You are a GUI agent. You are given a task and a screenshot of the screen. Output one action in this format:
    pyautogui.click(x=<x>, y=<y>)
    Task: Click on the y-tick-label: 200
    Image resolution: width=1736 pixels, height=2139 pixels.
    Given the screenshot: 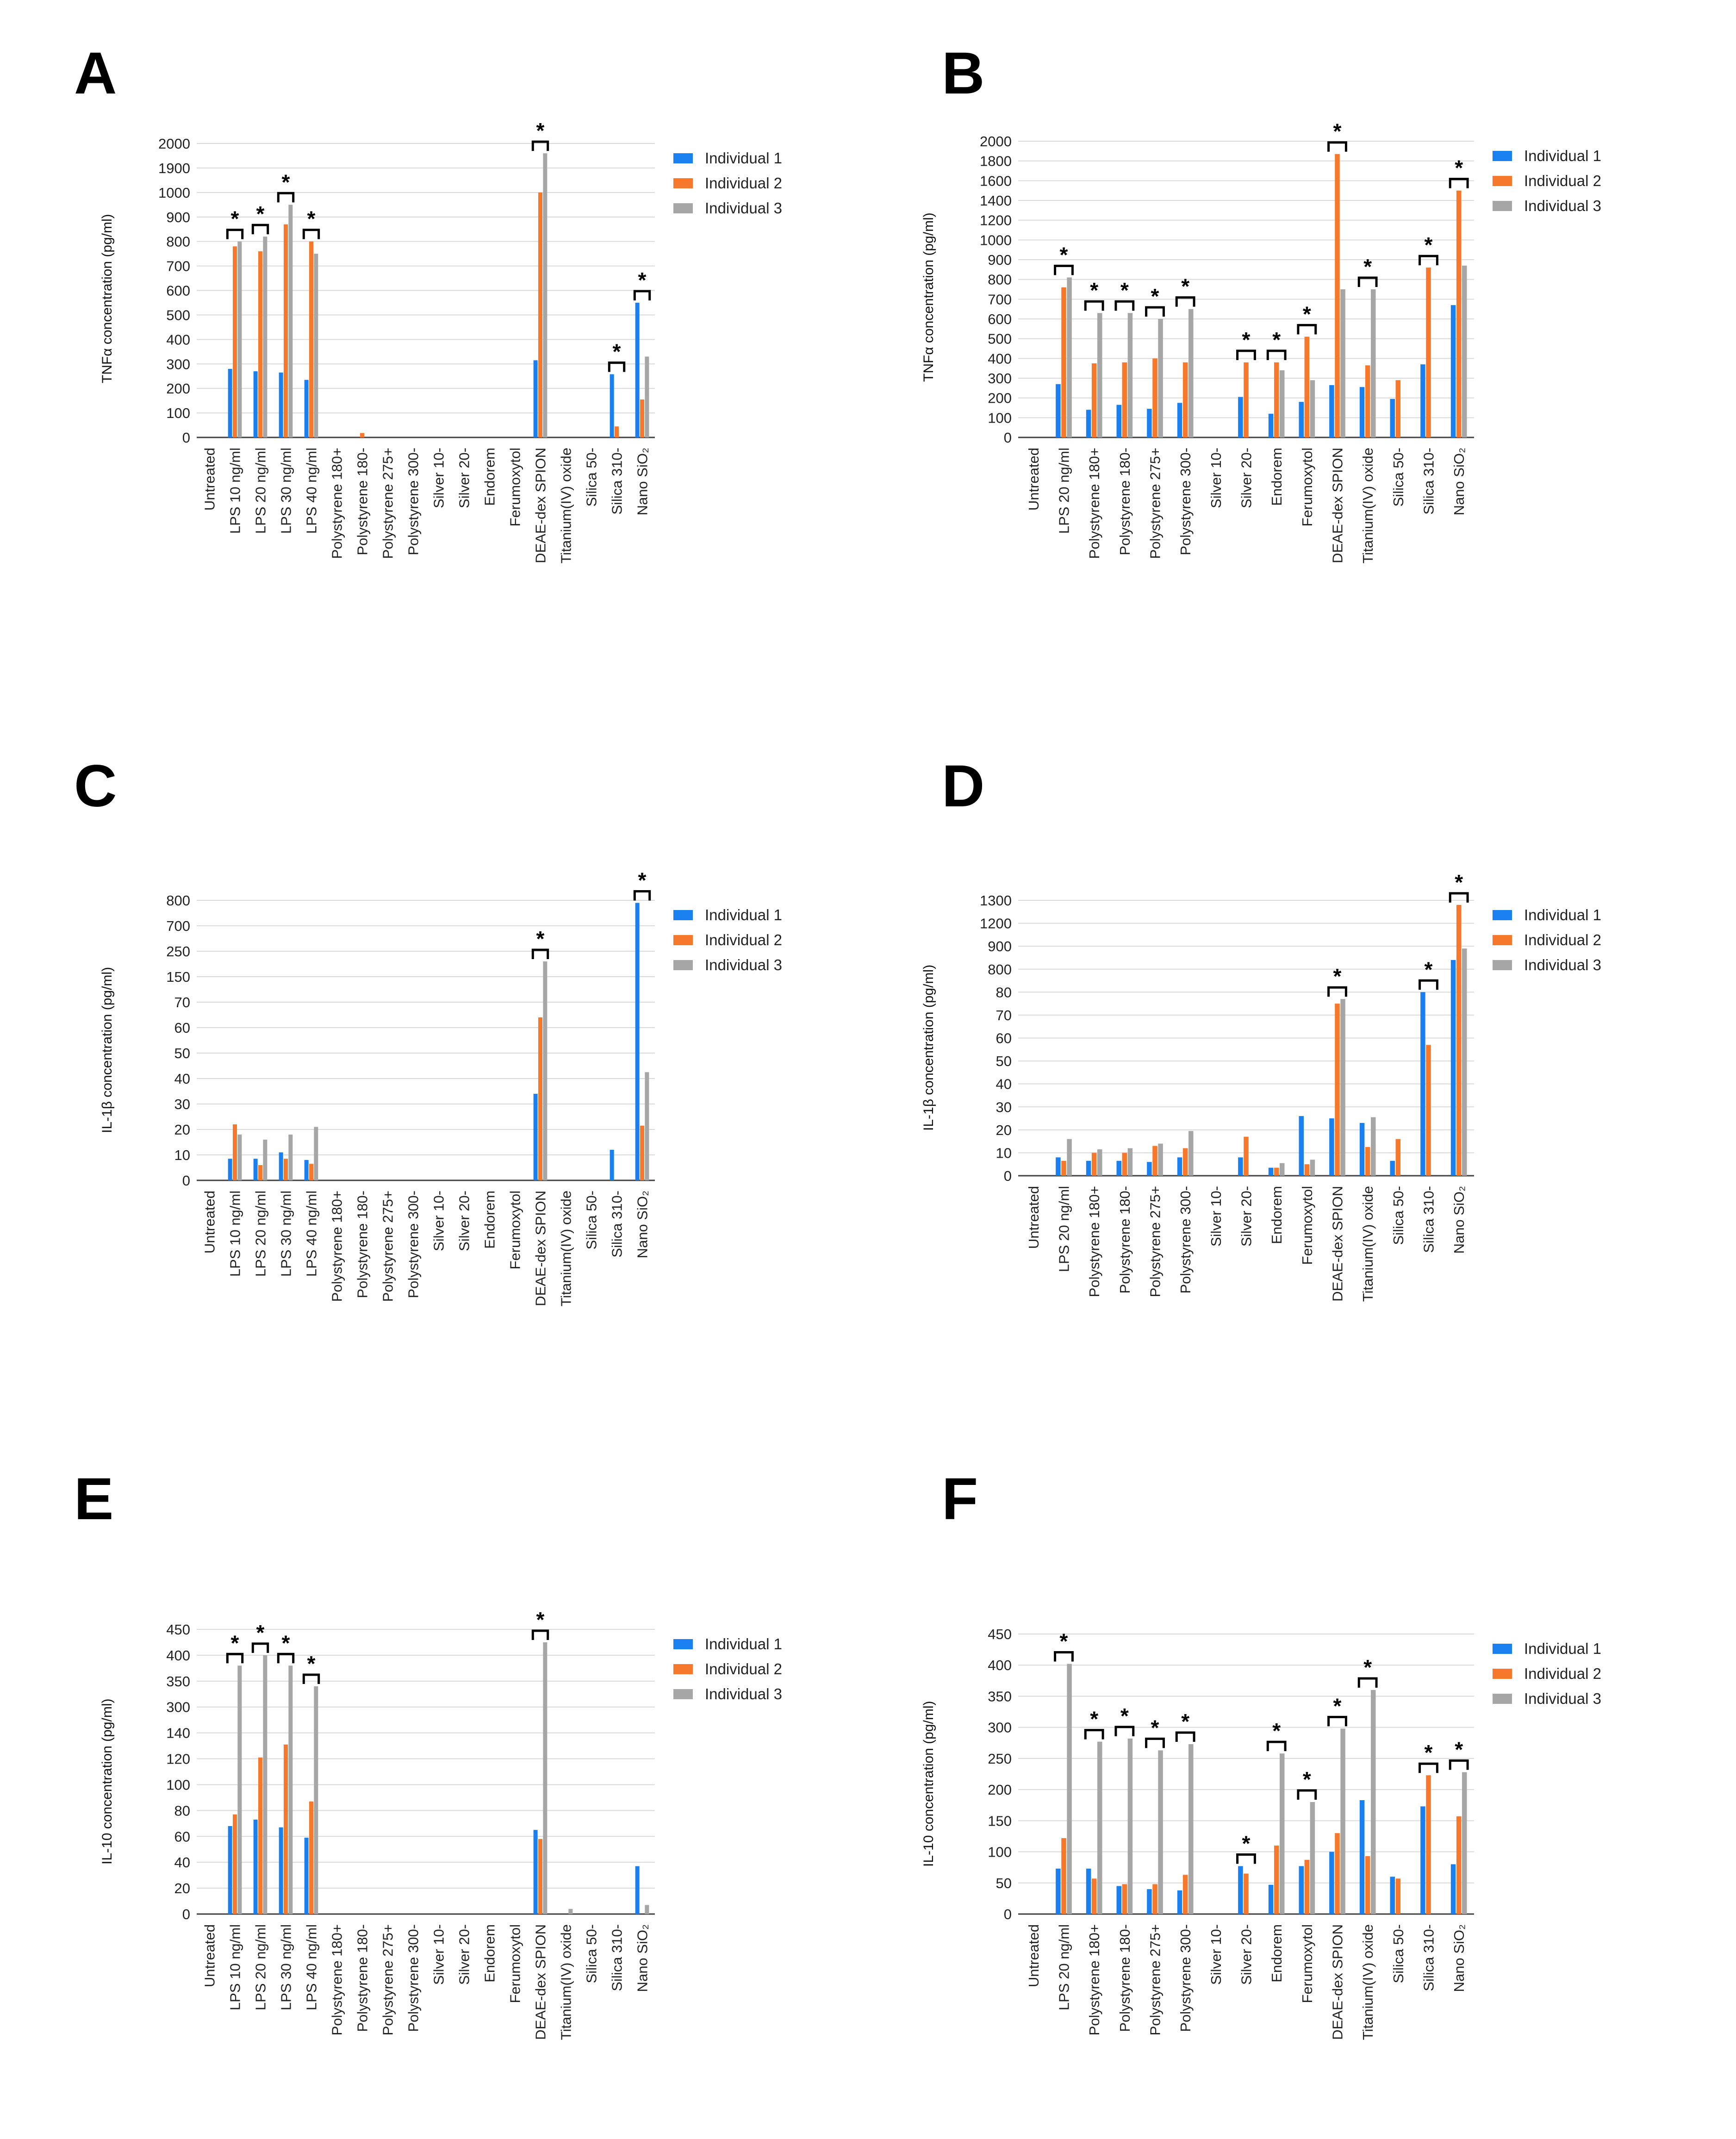 What is the action you would take?
    pyautogui.click(x=1000, y=1790)
    